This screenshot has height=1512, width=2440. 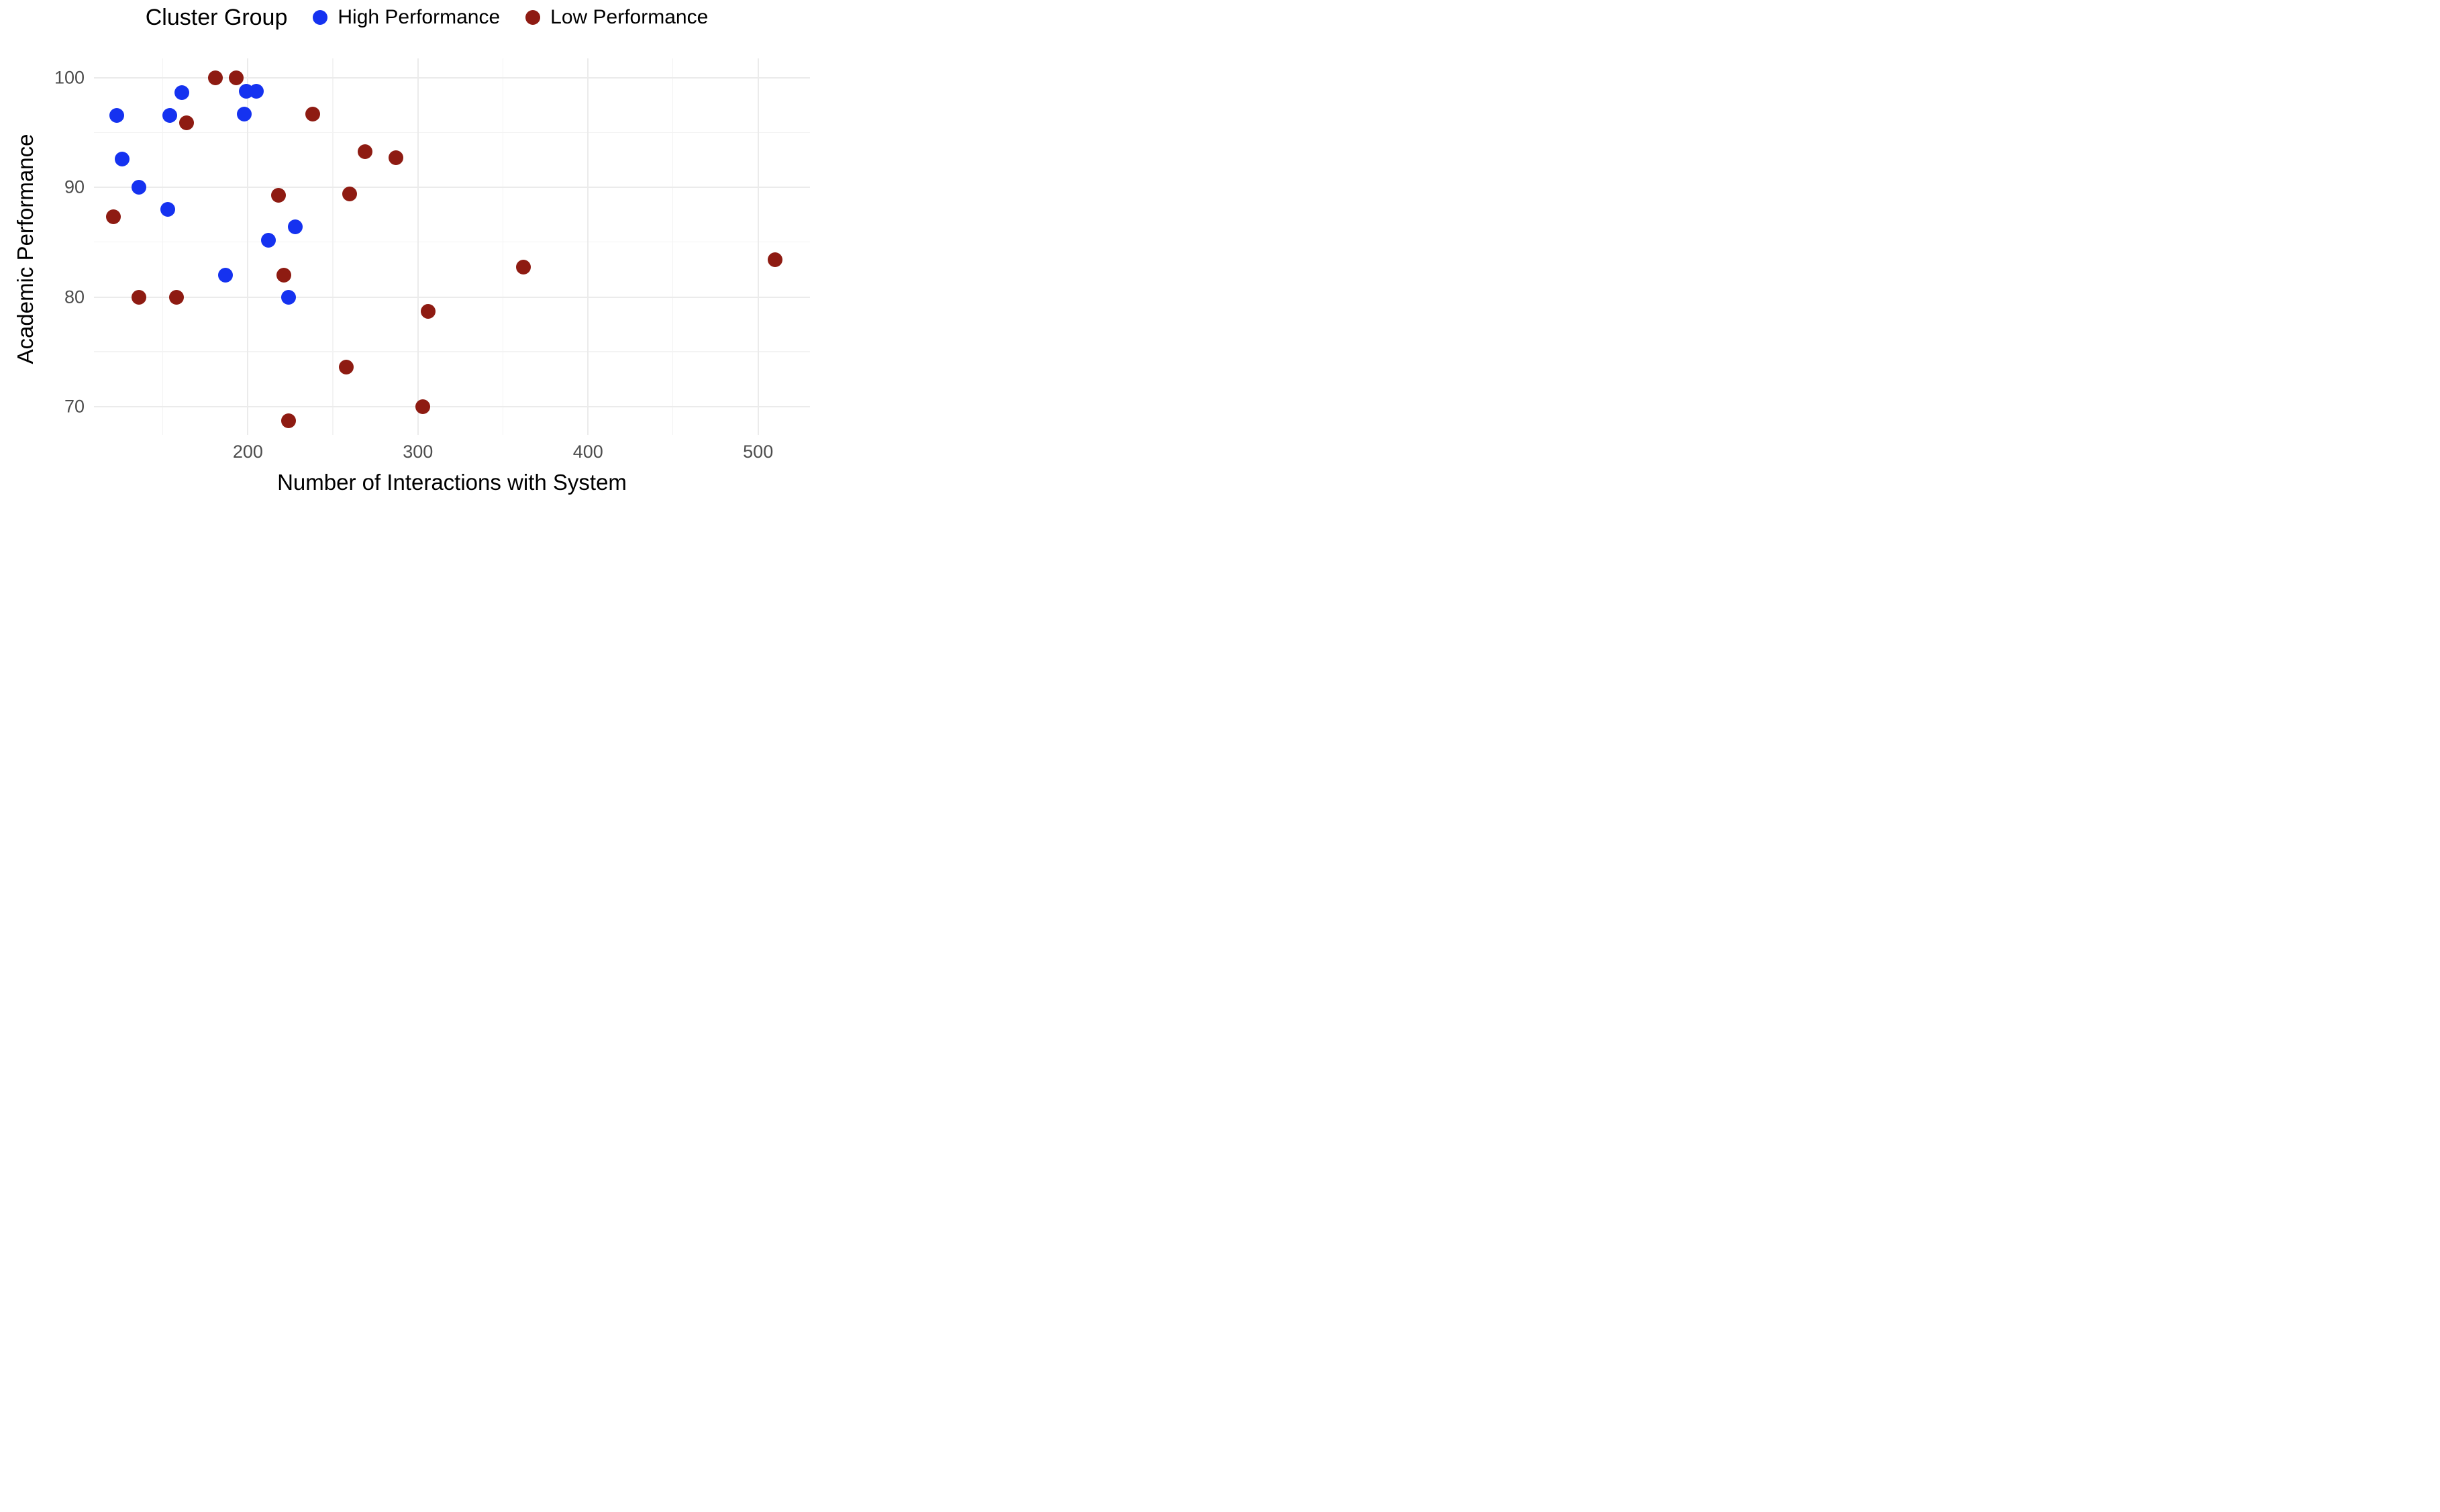 What do you see at coordinates (25, 249) in the screenshot?
I see `y-axis-title: Academic Performance` at bounding box center [25, 249].